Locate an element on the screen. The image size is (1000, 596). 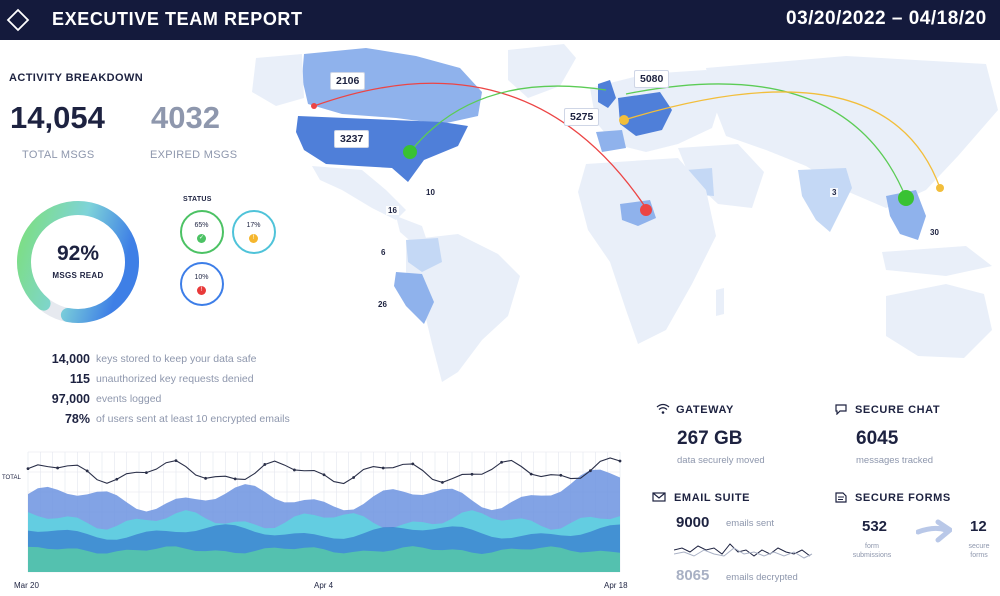
route-point-red is located at coordinates (646, 210).